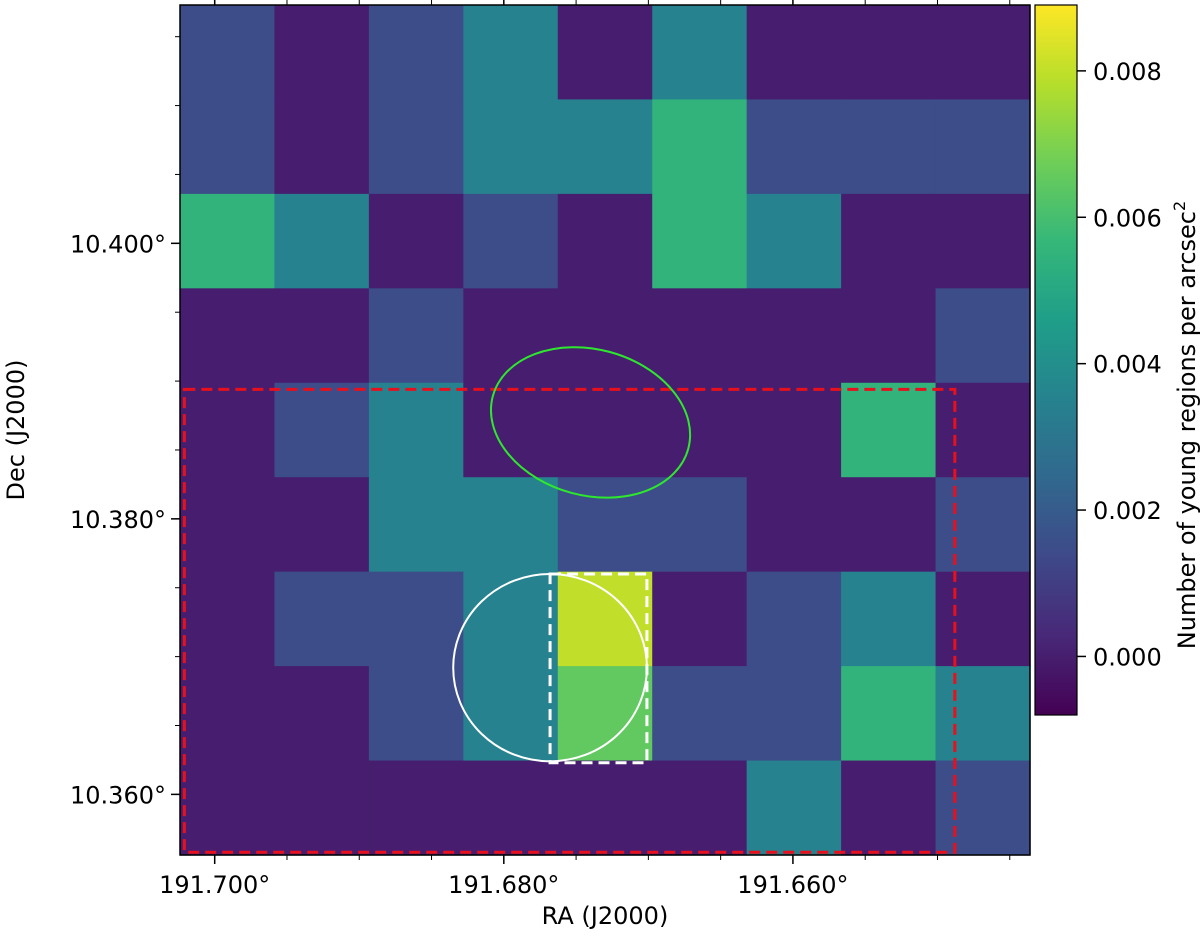 This screenshot has height=942, width=1200. Describe the element at coordinates (1186, 430) in the screenshot. I see `colorbar-label-text: Number of young regions per arcsec` at that location.